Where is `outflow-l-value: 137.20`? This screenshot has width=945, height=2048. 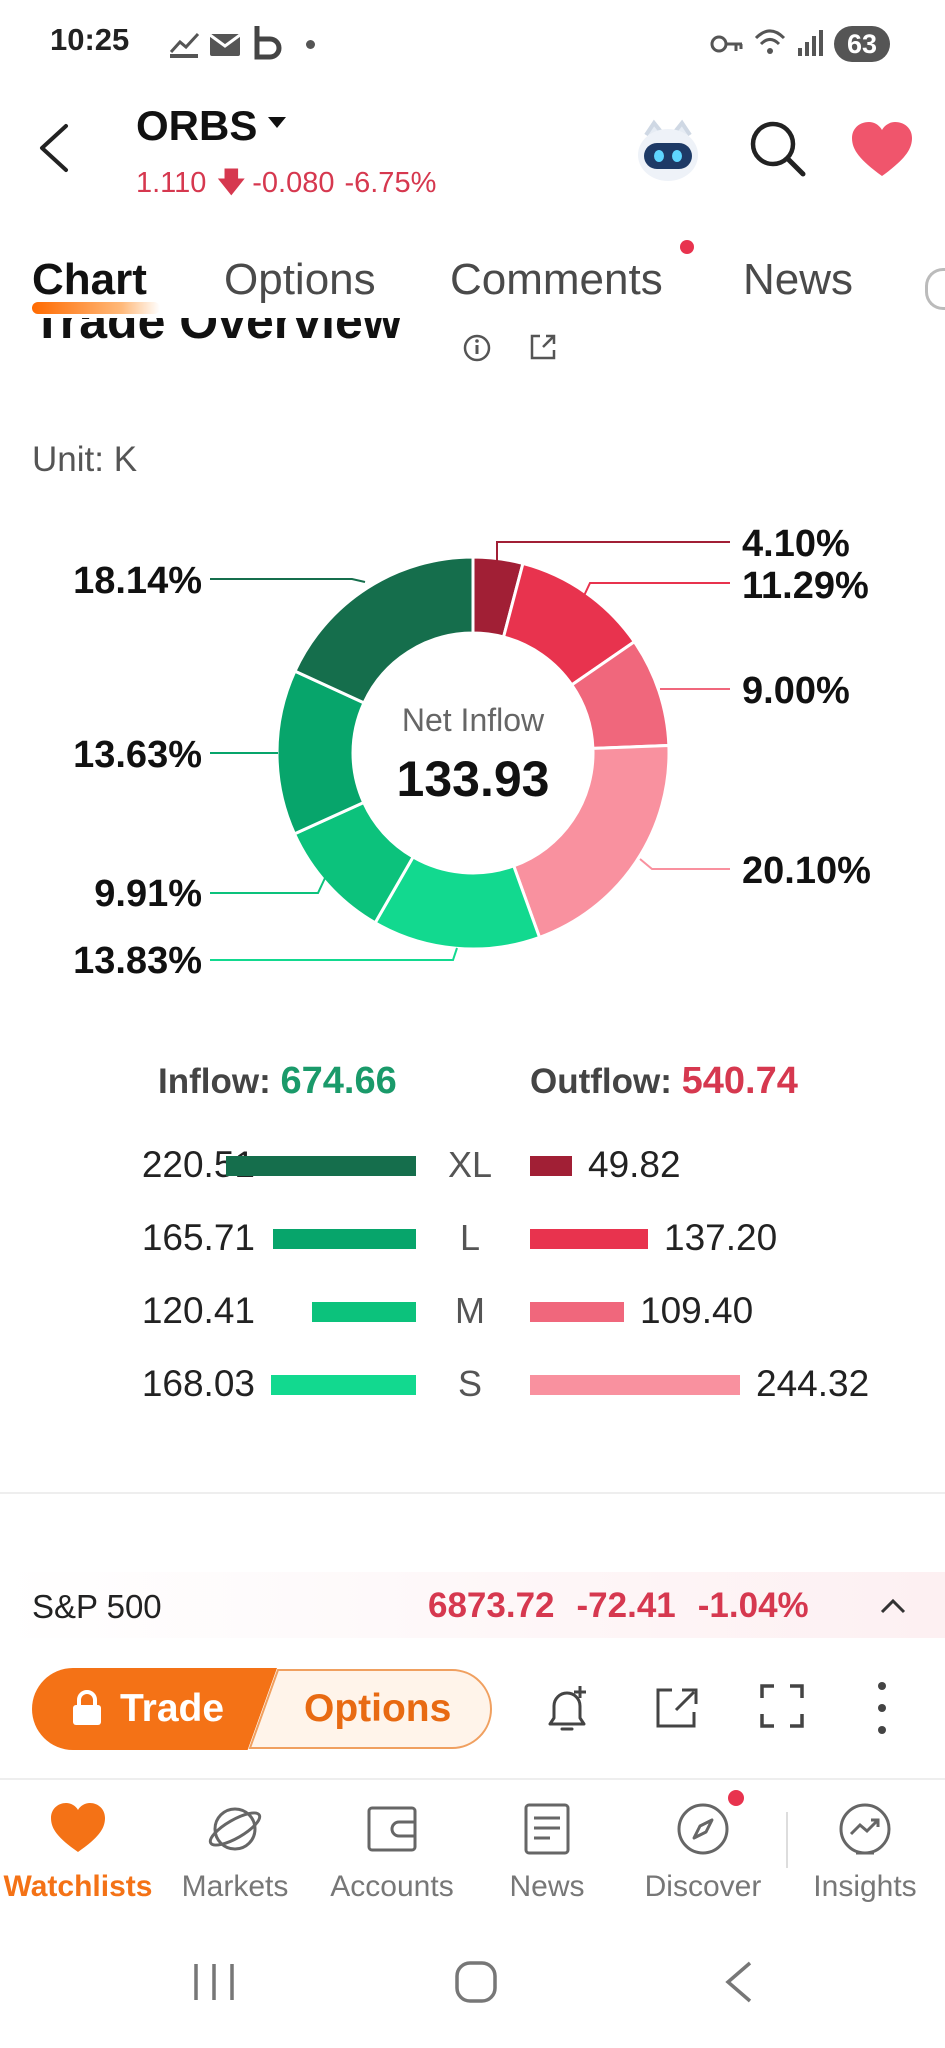 outflow-l-value: 137.20 is located at coordinates (721, 1237).